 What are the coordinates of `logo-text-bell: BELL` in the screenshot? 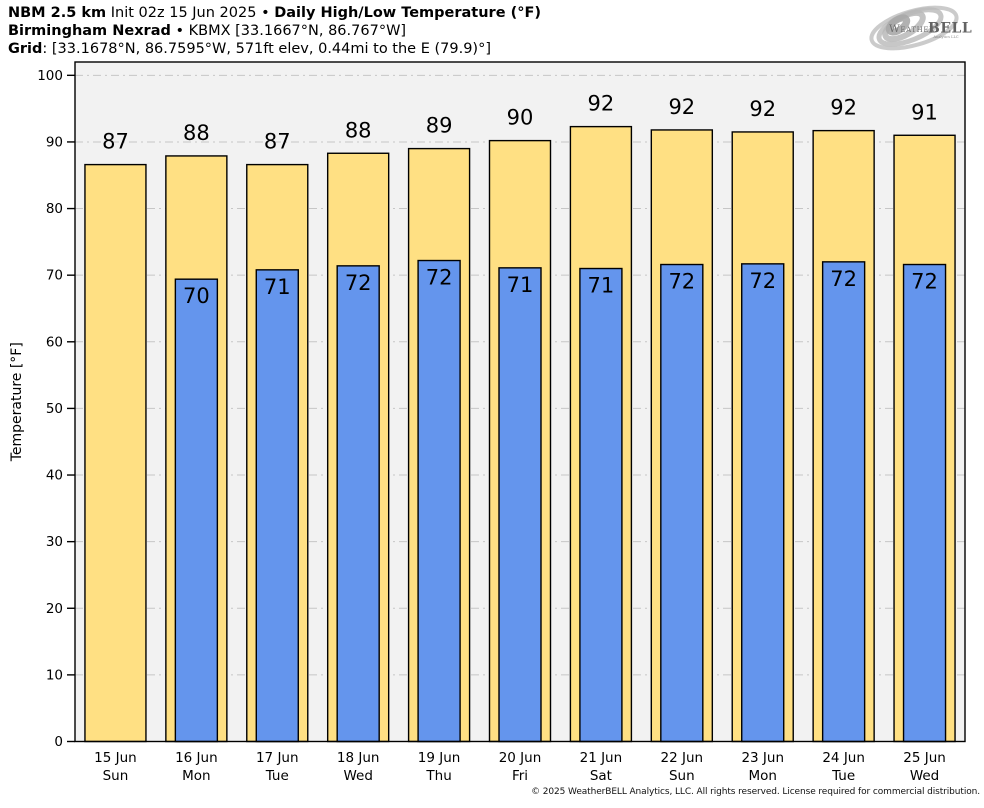 It's located at (950, 29).